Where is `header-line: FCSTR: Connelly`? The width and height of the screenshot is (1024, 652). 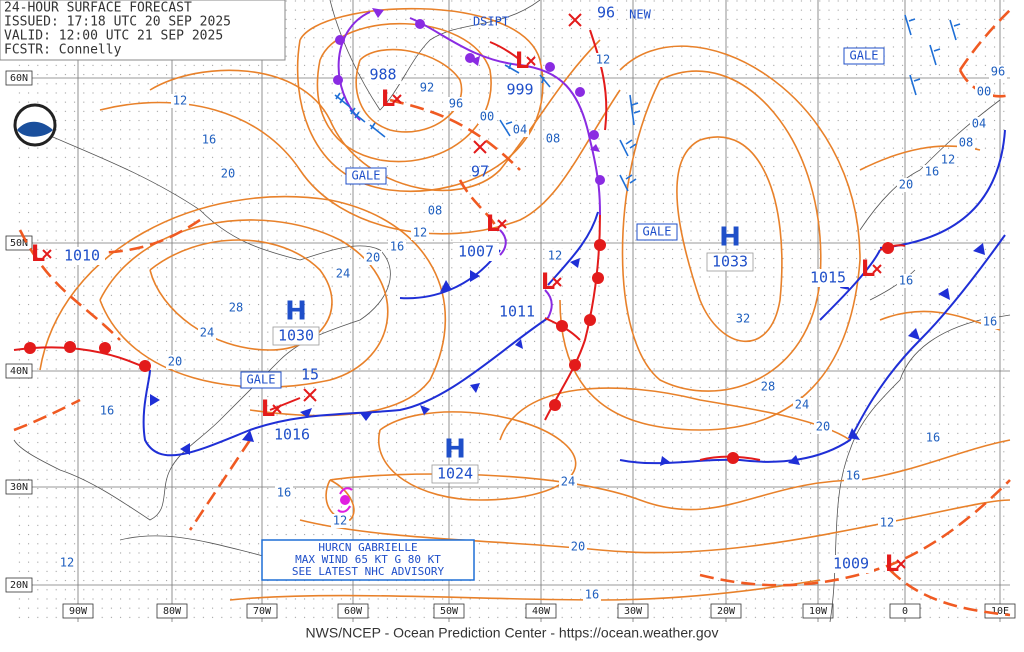 header-line: FCSTR: Connelly is located at coordinates (63, 50).